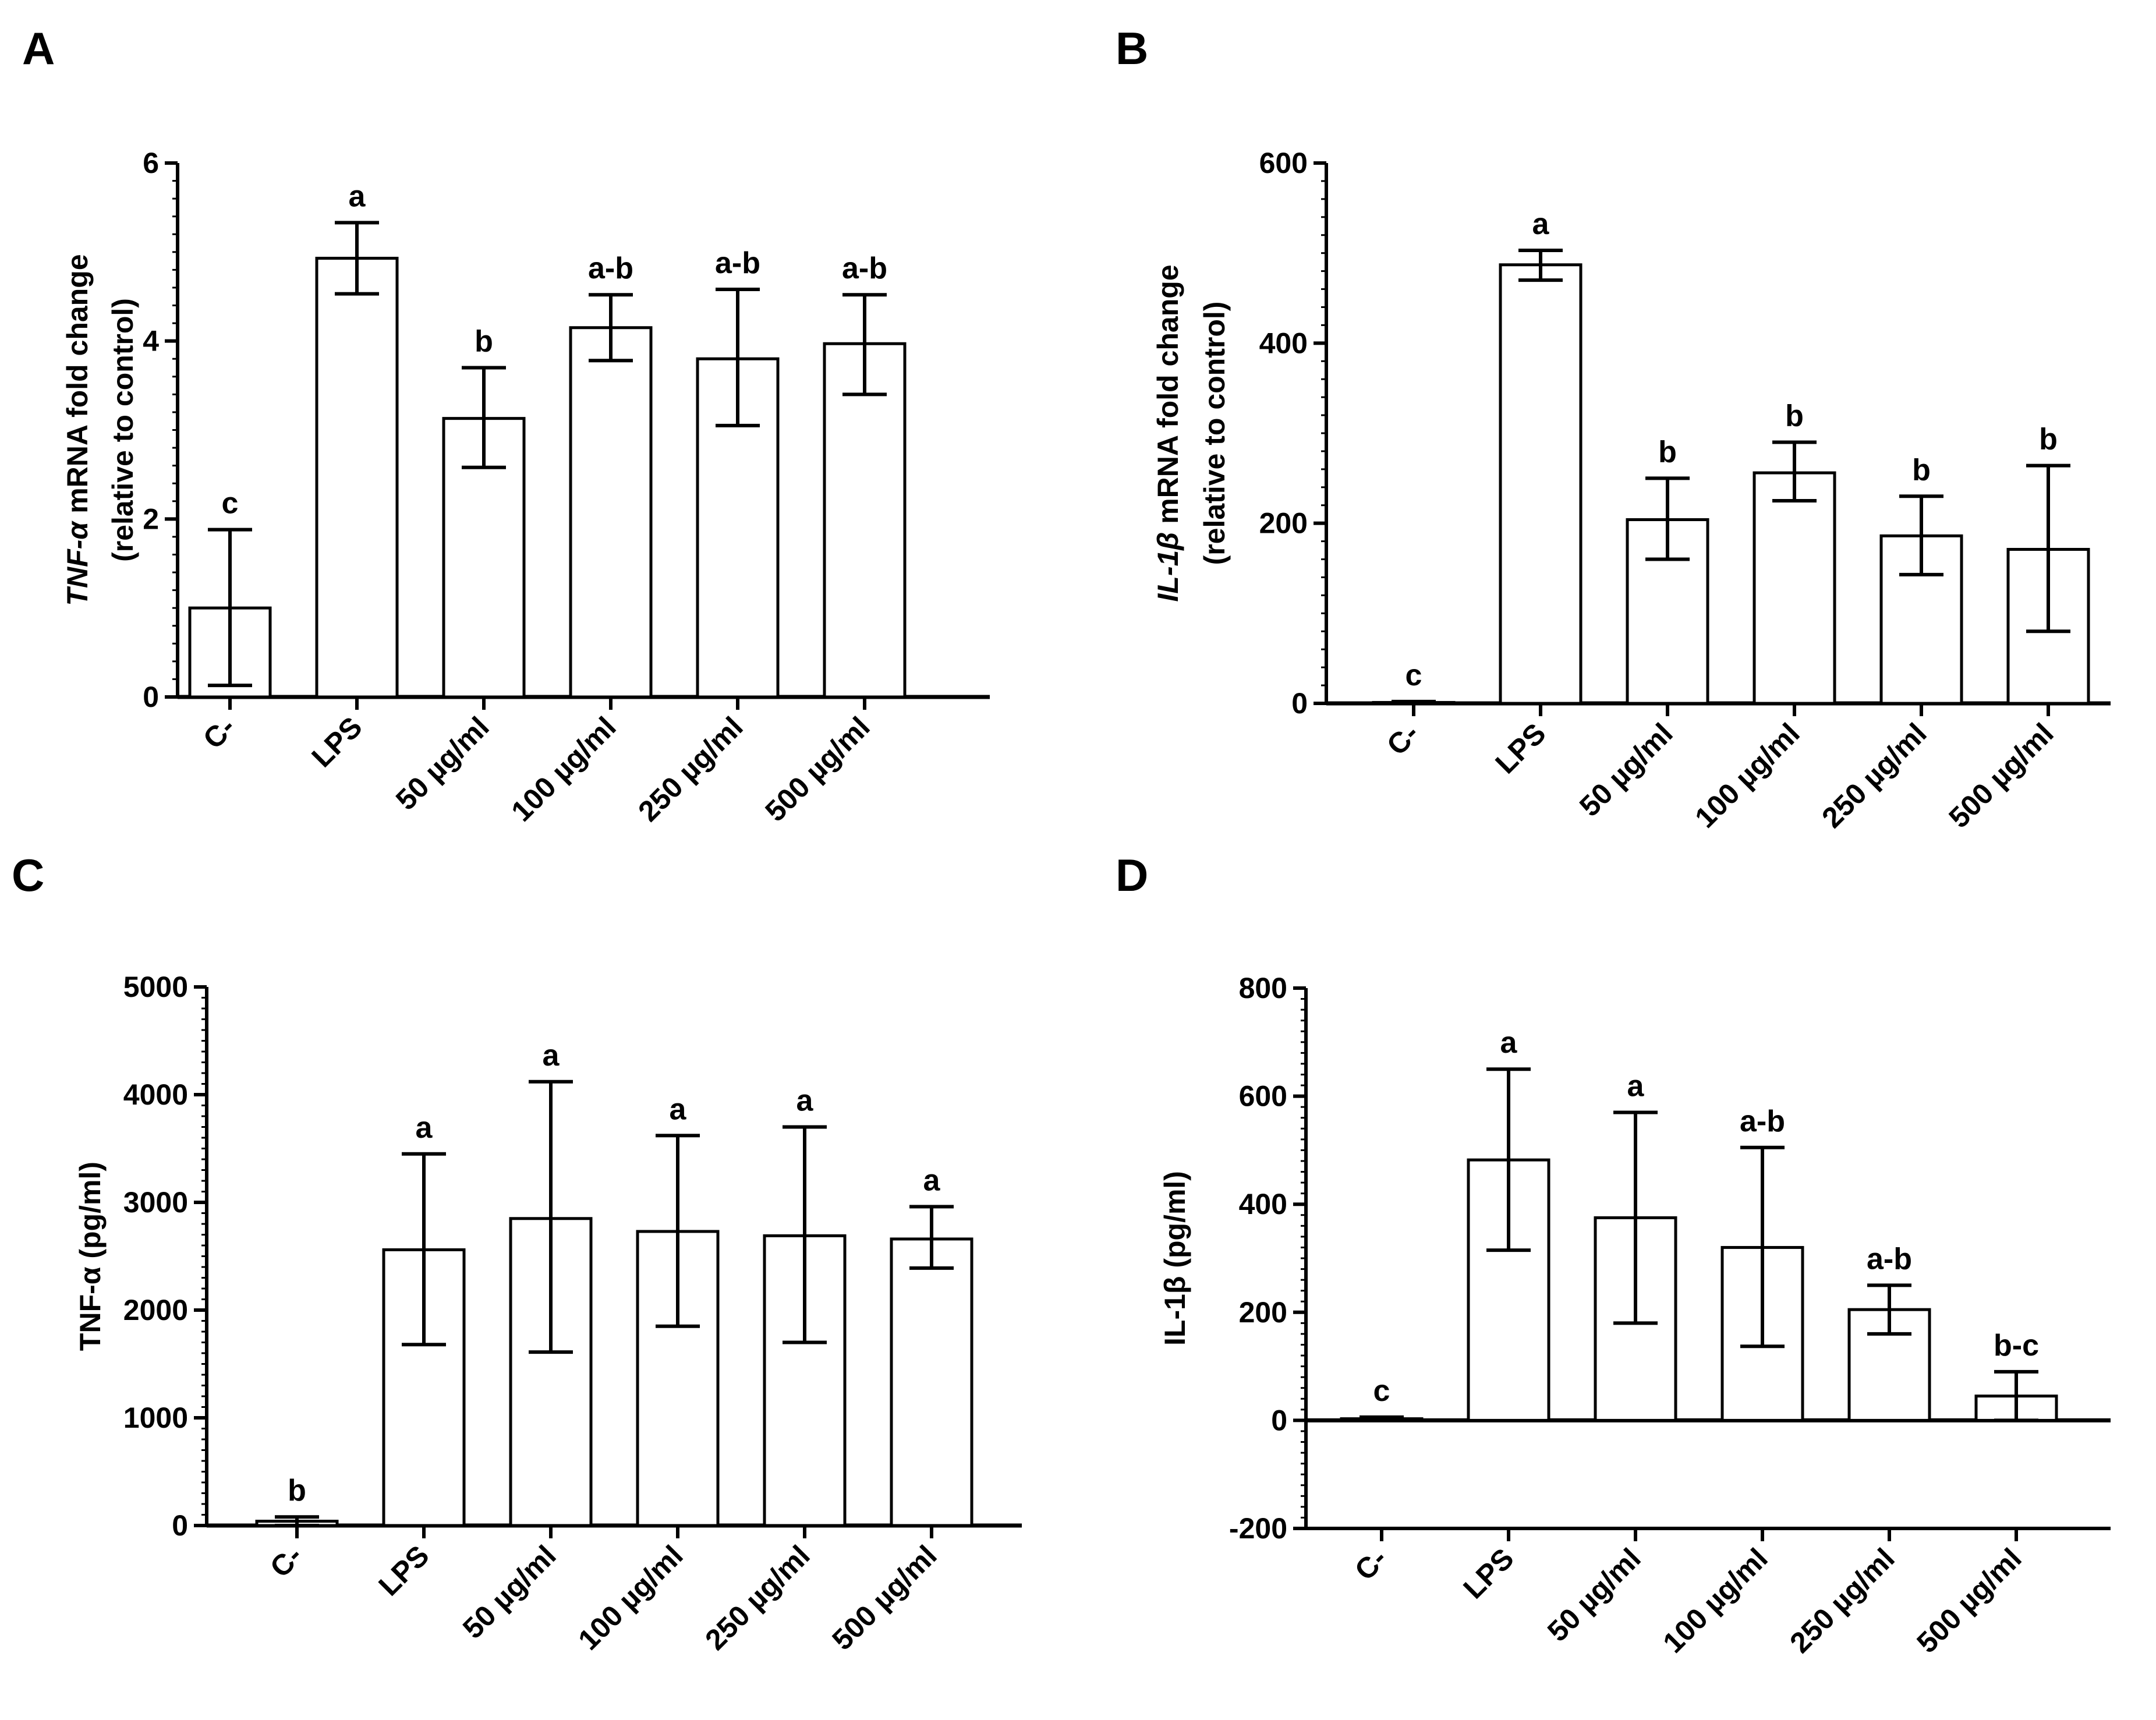  I want to click on y-tick-label: 4000, so click(155, 1094).